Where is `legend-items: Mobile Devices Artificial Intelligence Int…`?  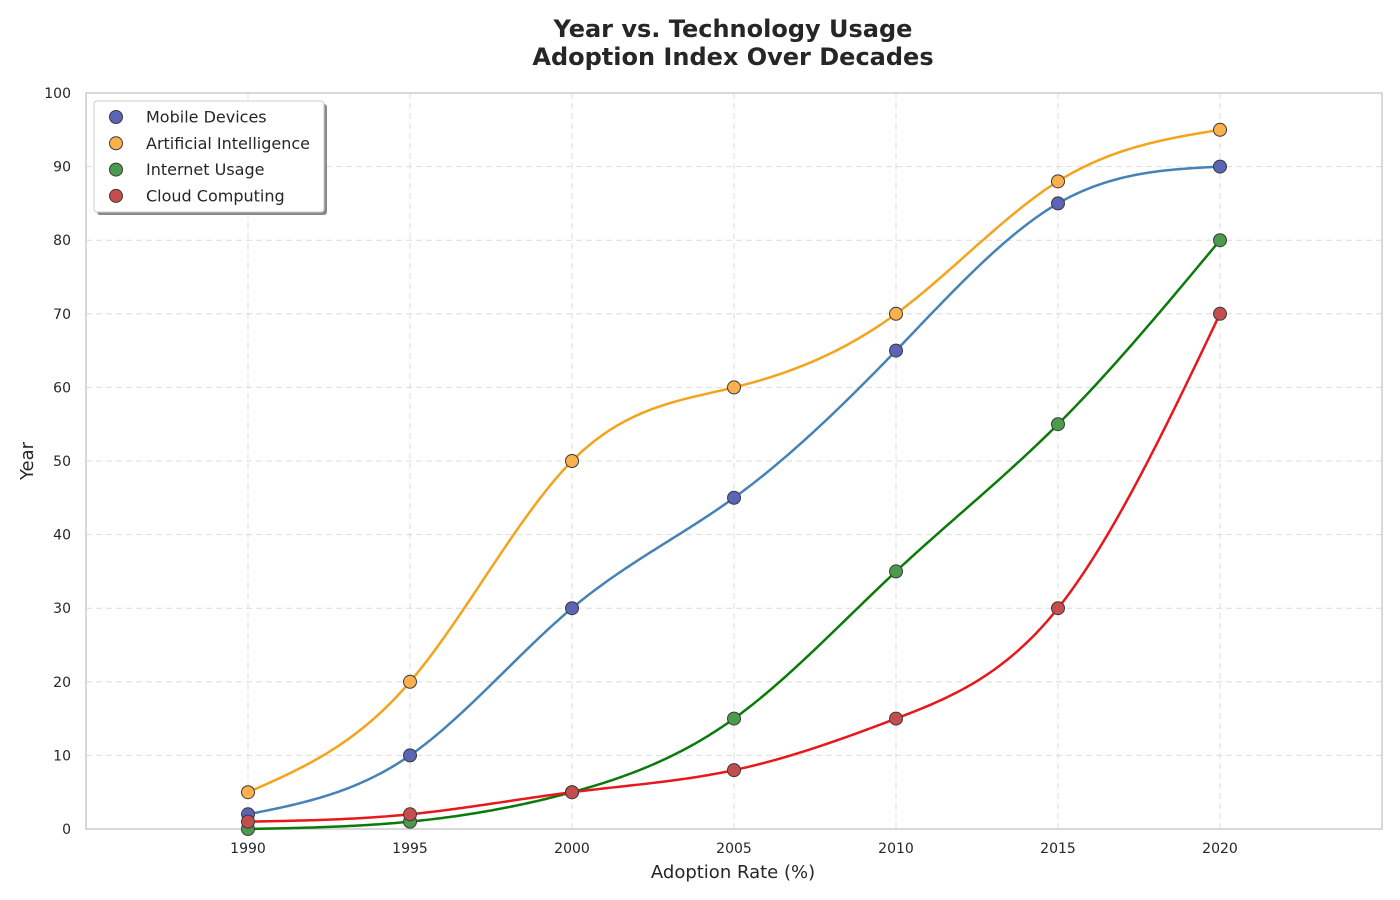 legend-items: Mobile Devices Artificial Intelligence Int… is located at coordinates (209, 156).